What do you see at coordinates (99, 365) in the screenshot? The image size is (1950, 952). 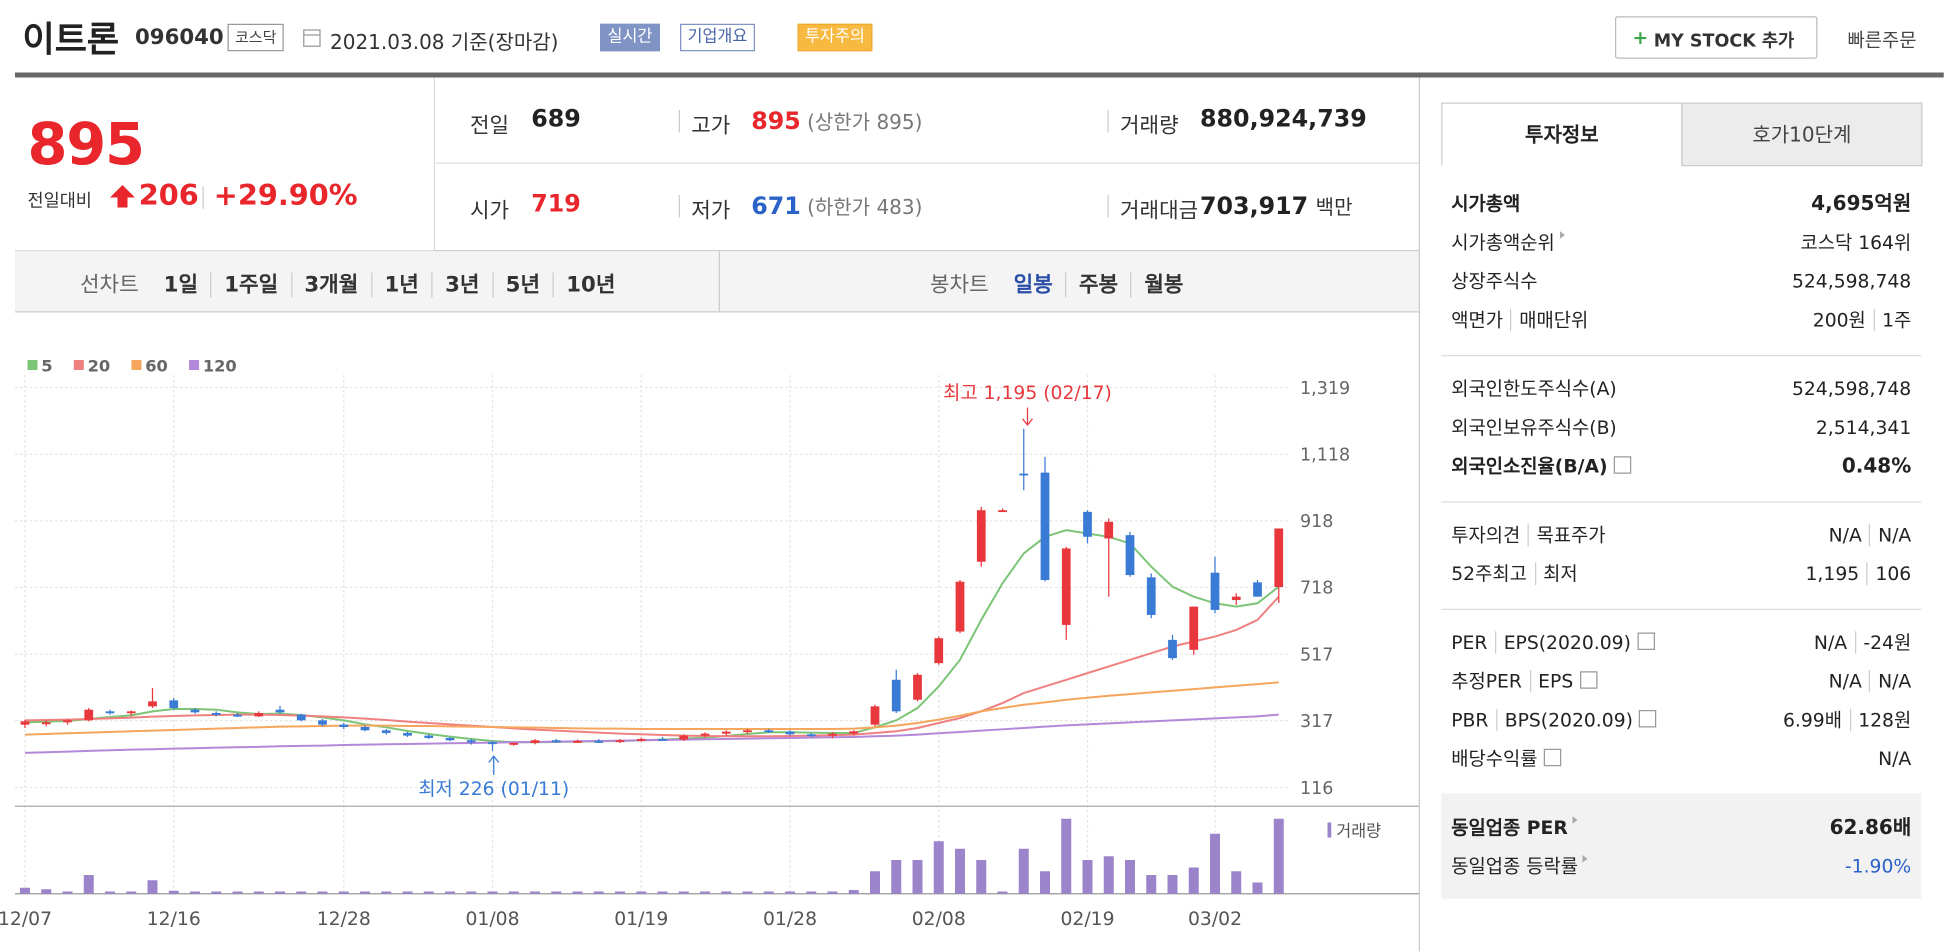 I see `legend-label: 20` at bounding box center [99, 365].